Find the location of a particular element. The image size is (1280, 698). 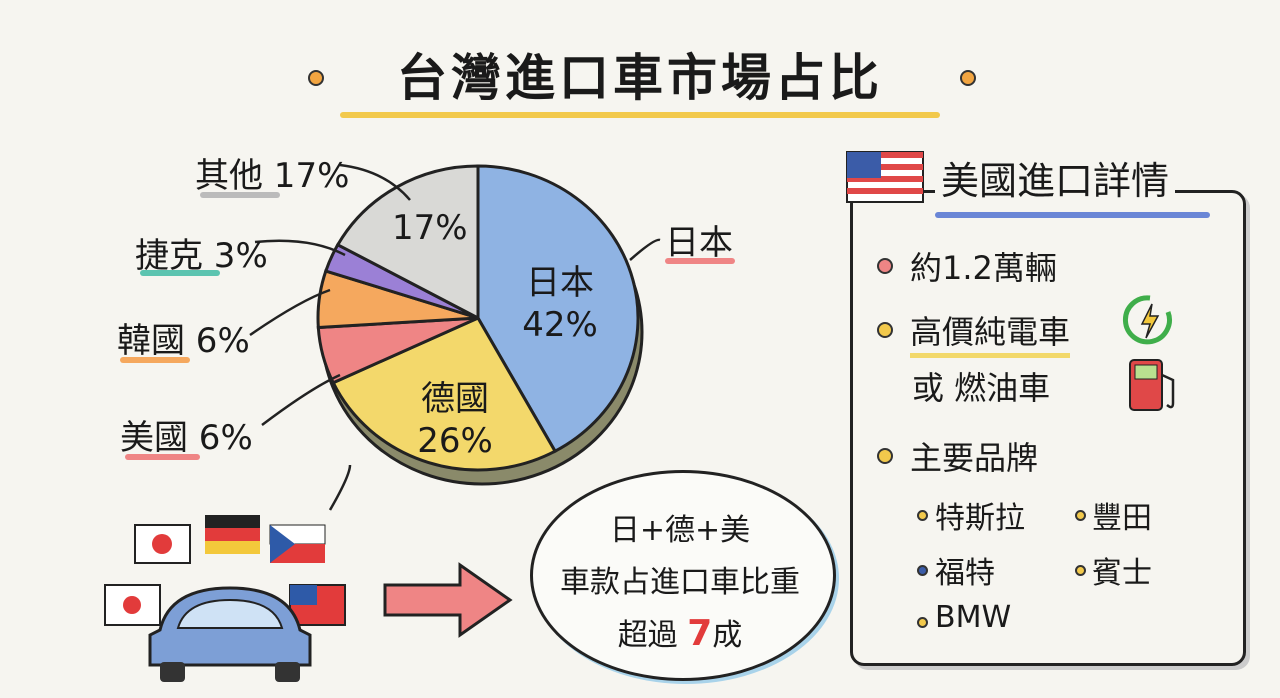

brand-toyota: 豐田 is located at coordinates (1122, 518).